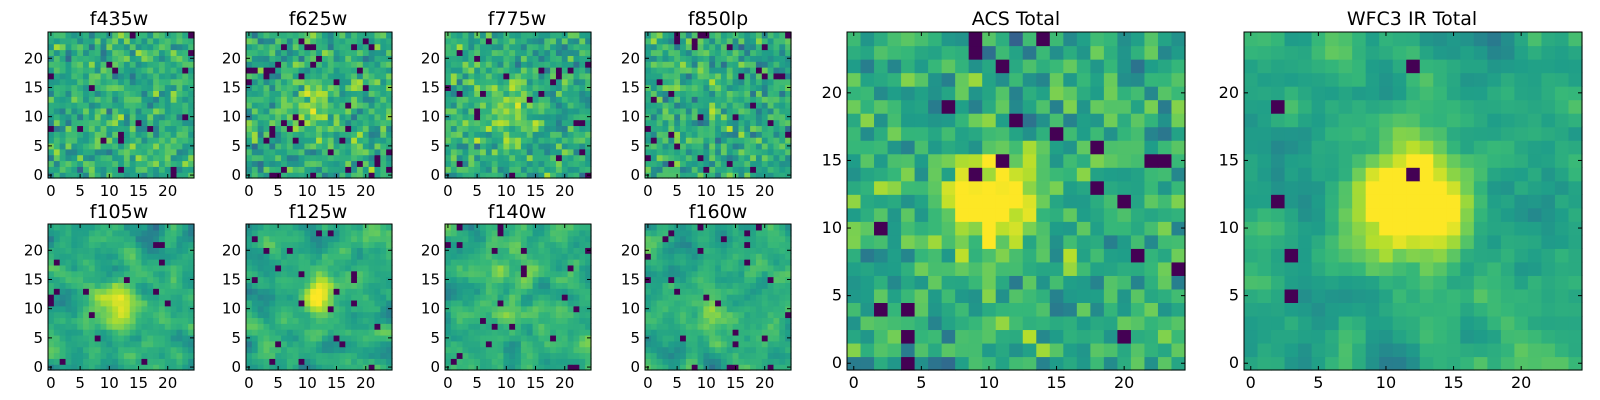  I want to click on x-tick-label: 20, so click(365, 383).